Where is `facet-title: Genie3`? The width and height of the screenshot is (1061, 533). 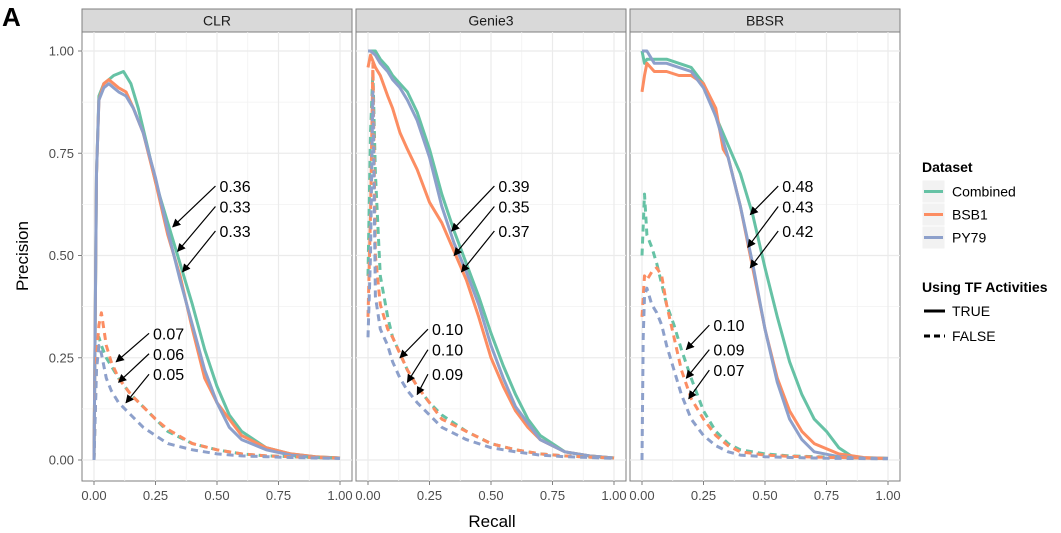 facet-title: Genie3 is located at coordinates (490, 21).